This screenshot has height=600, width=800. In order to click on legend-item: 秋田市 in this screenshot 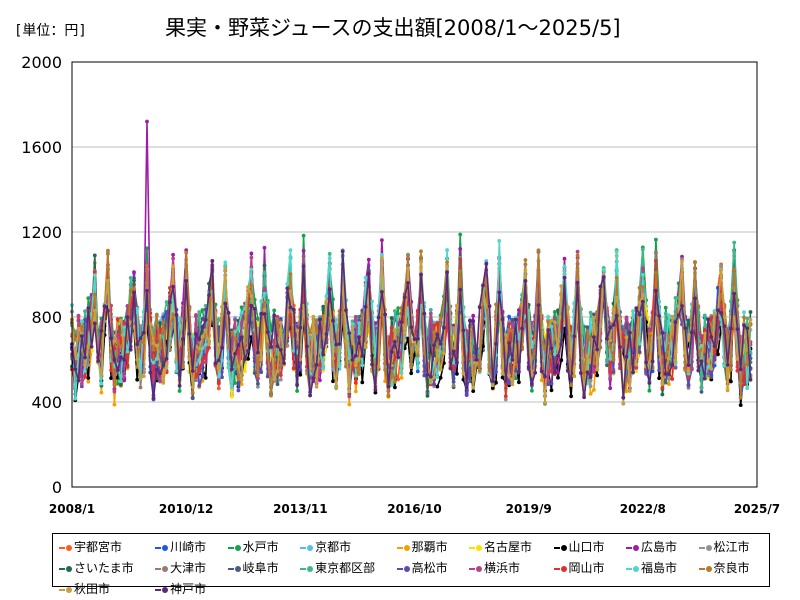, I will do `click(104, 589)`.